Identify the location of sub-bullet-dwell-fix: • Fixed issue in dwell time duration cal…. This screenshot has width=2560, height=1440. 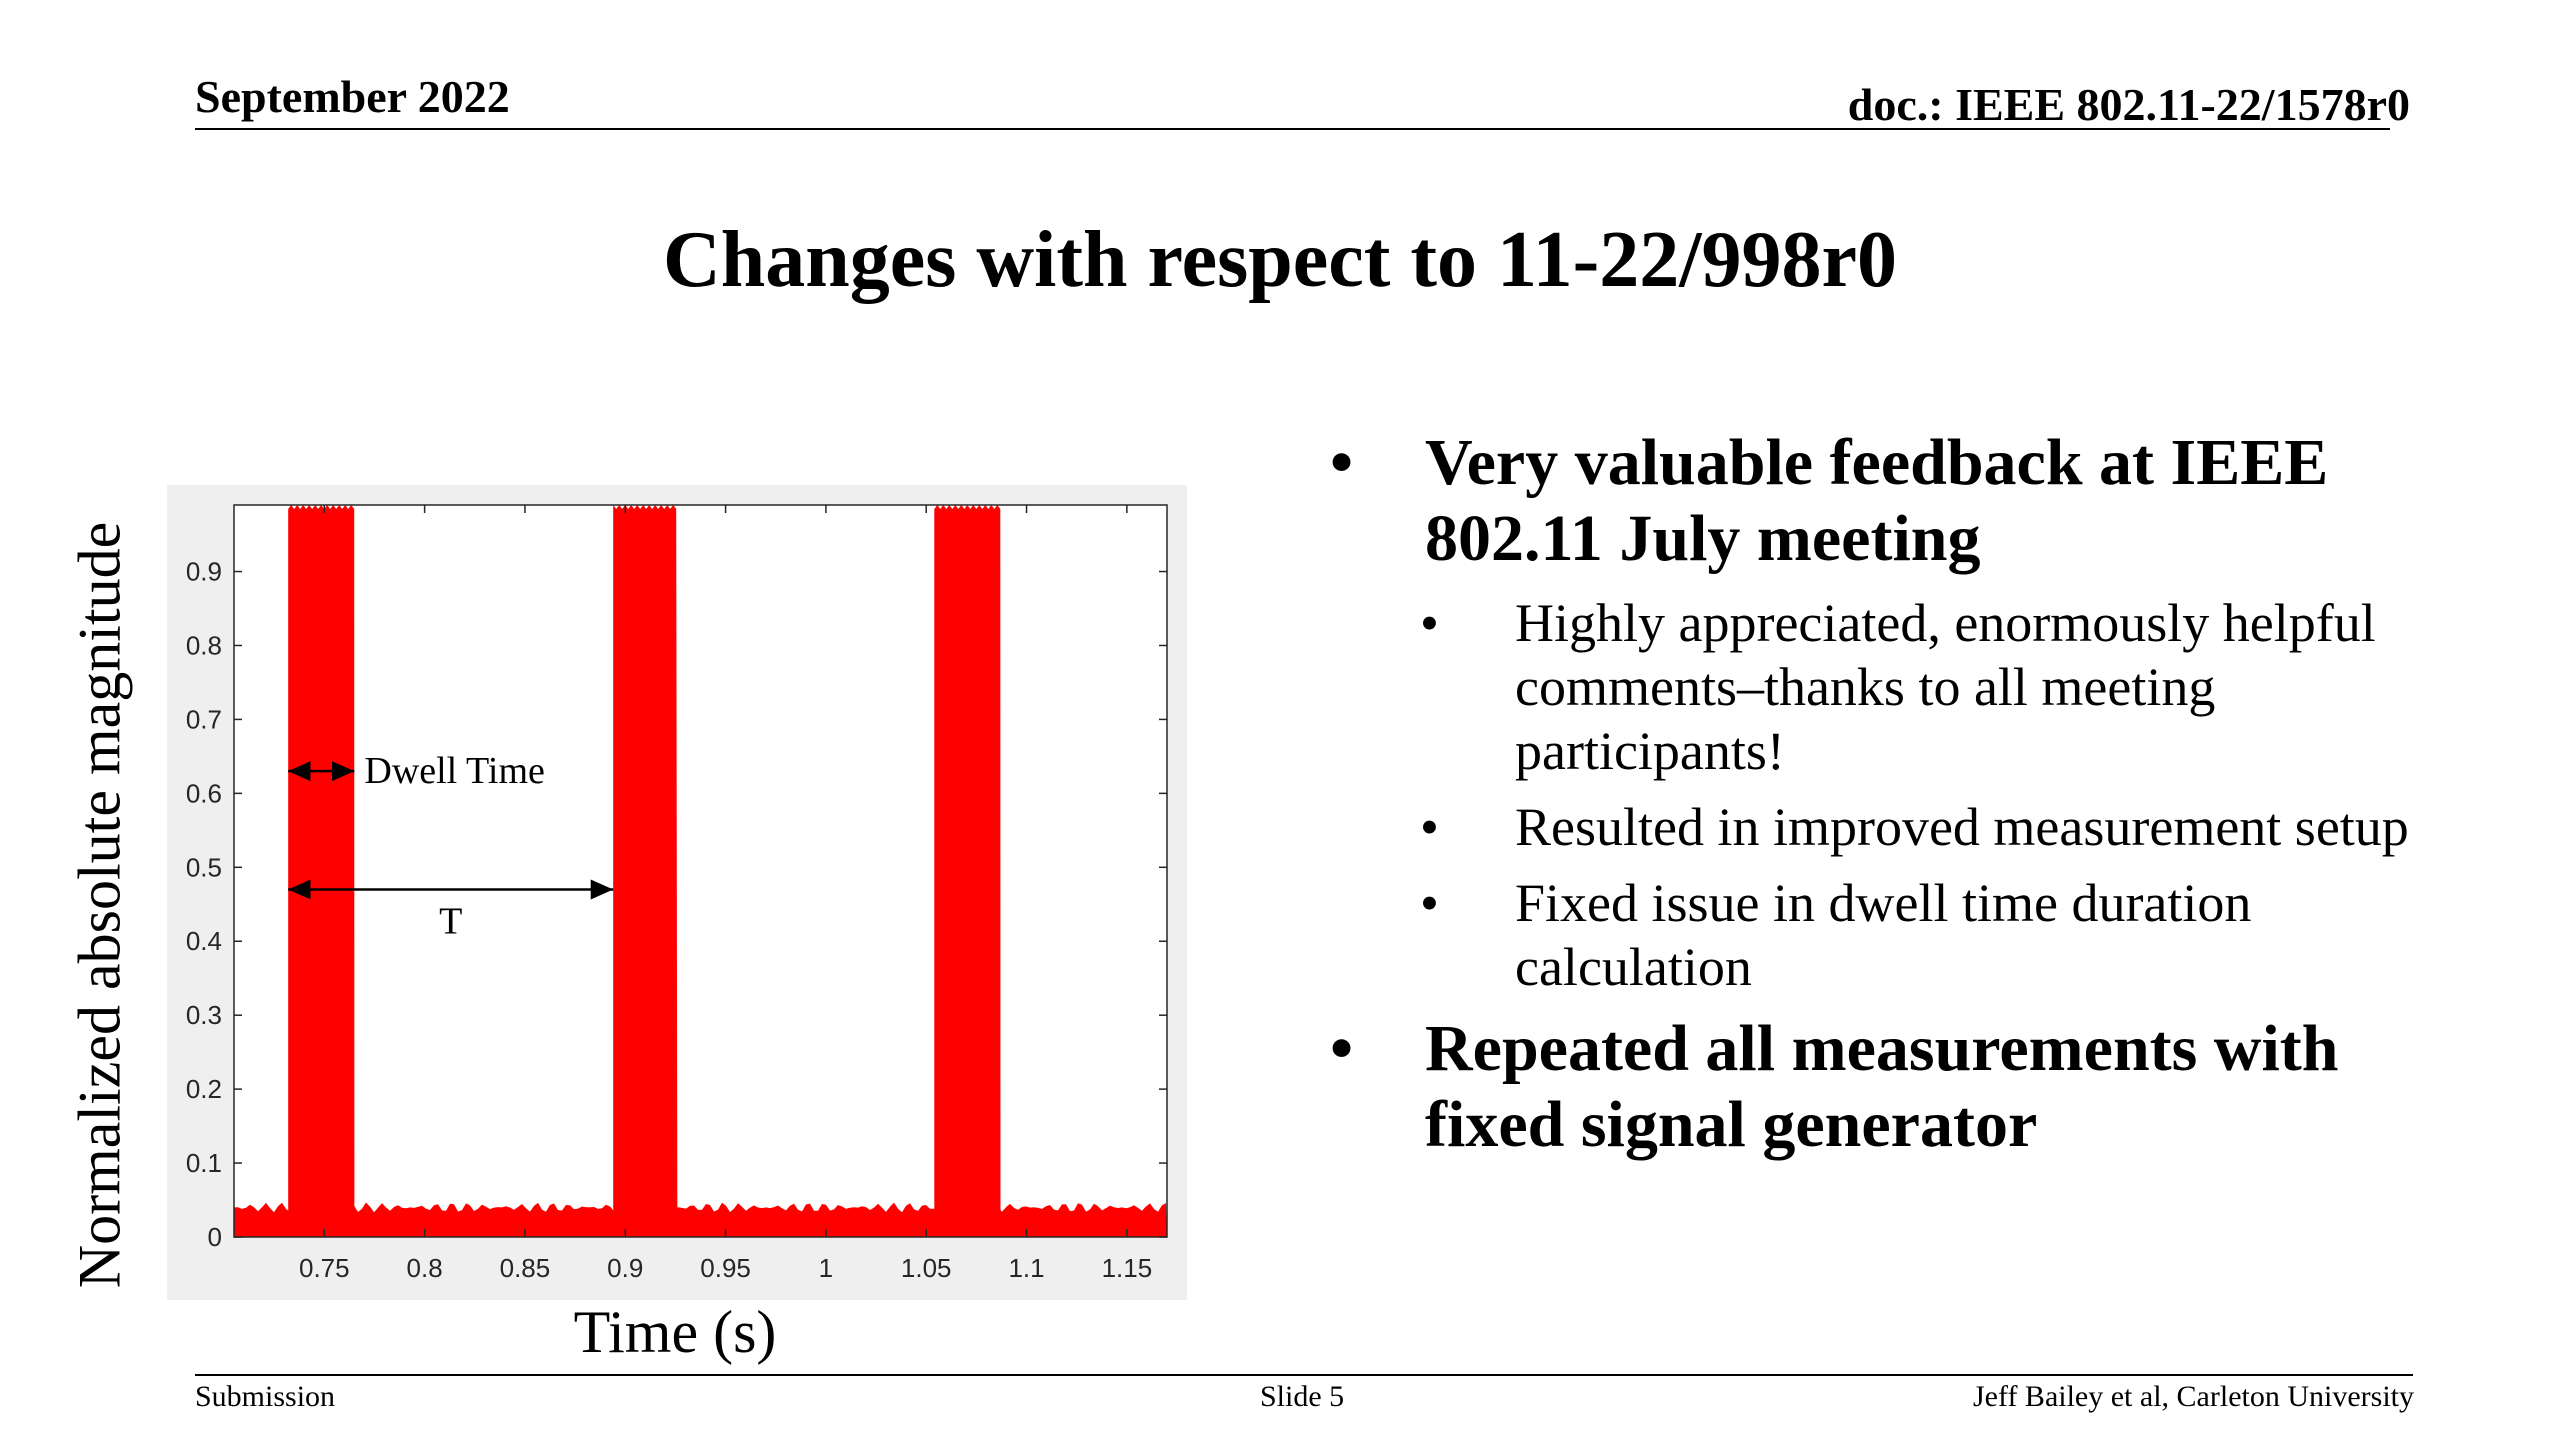
(1905, 935).